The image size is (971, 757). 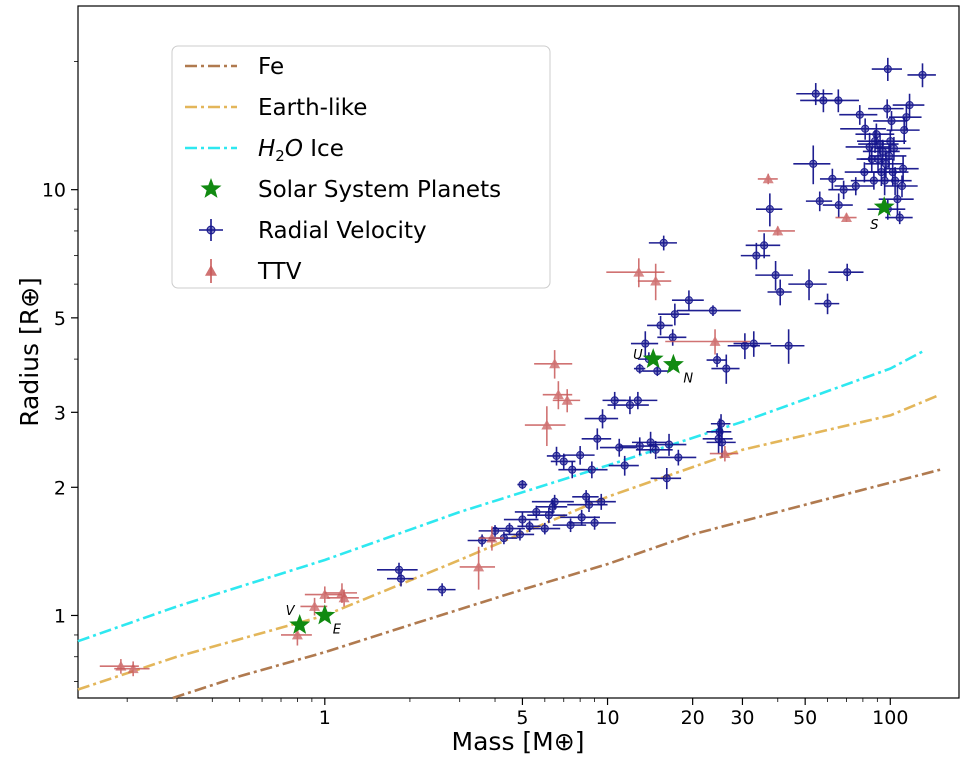 I want to click on legend-entry-ttv: TTV, so click(x=253, y=272).